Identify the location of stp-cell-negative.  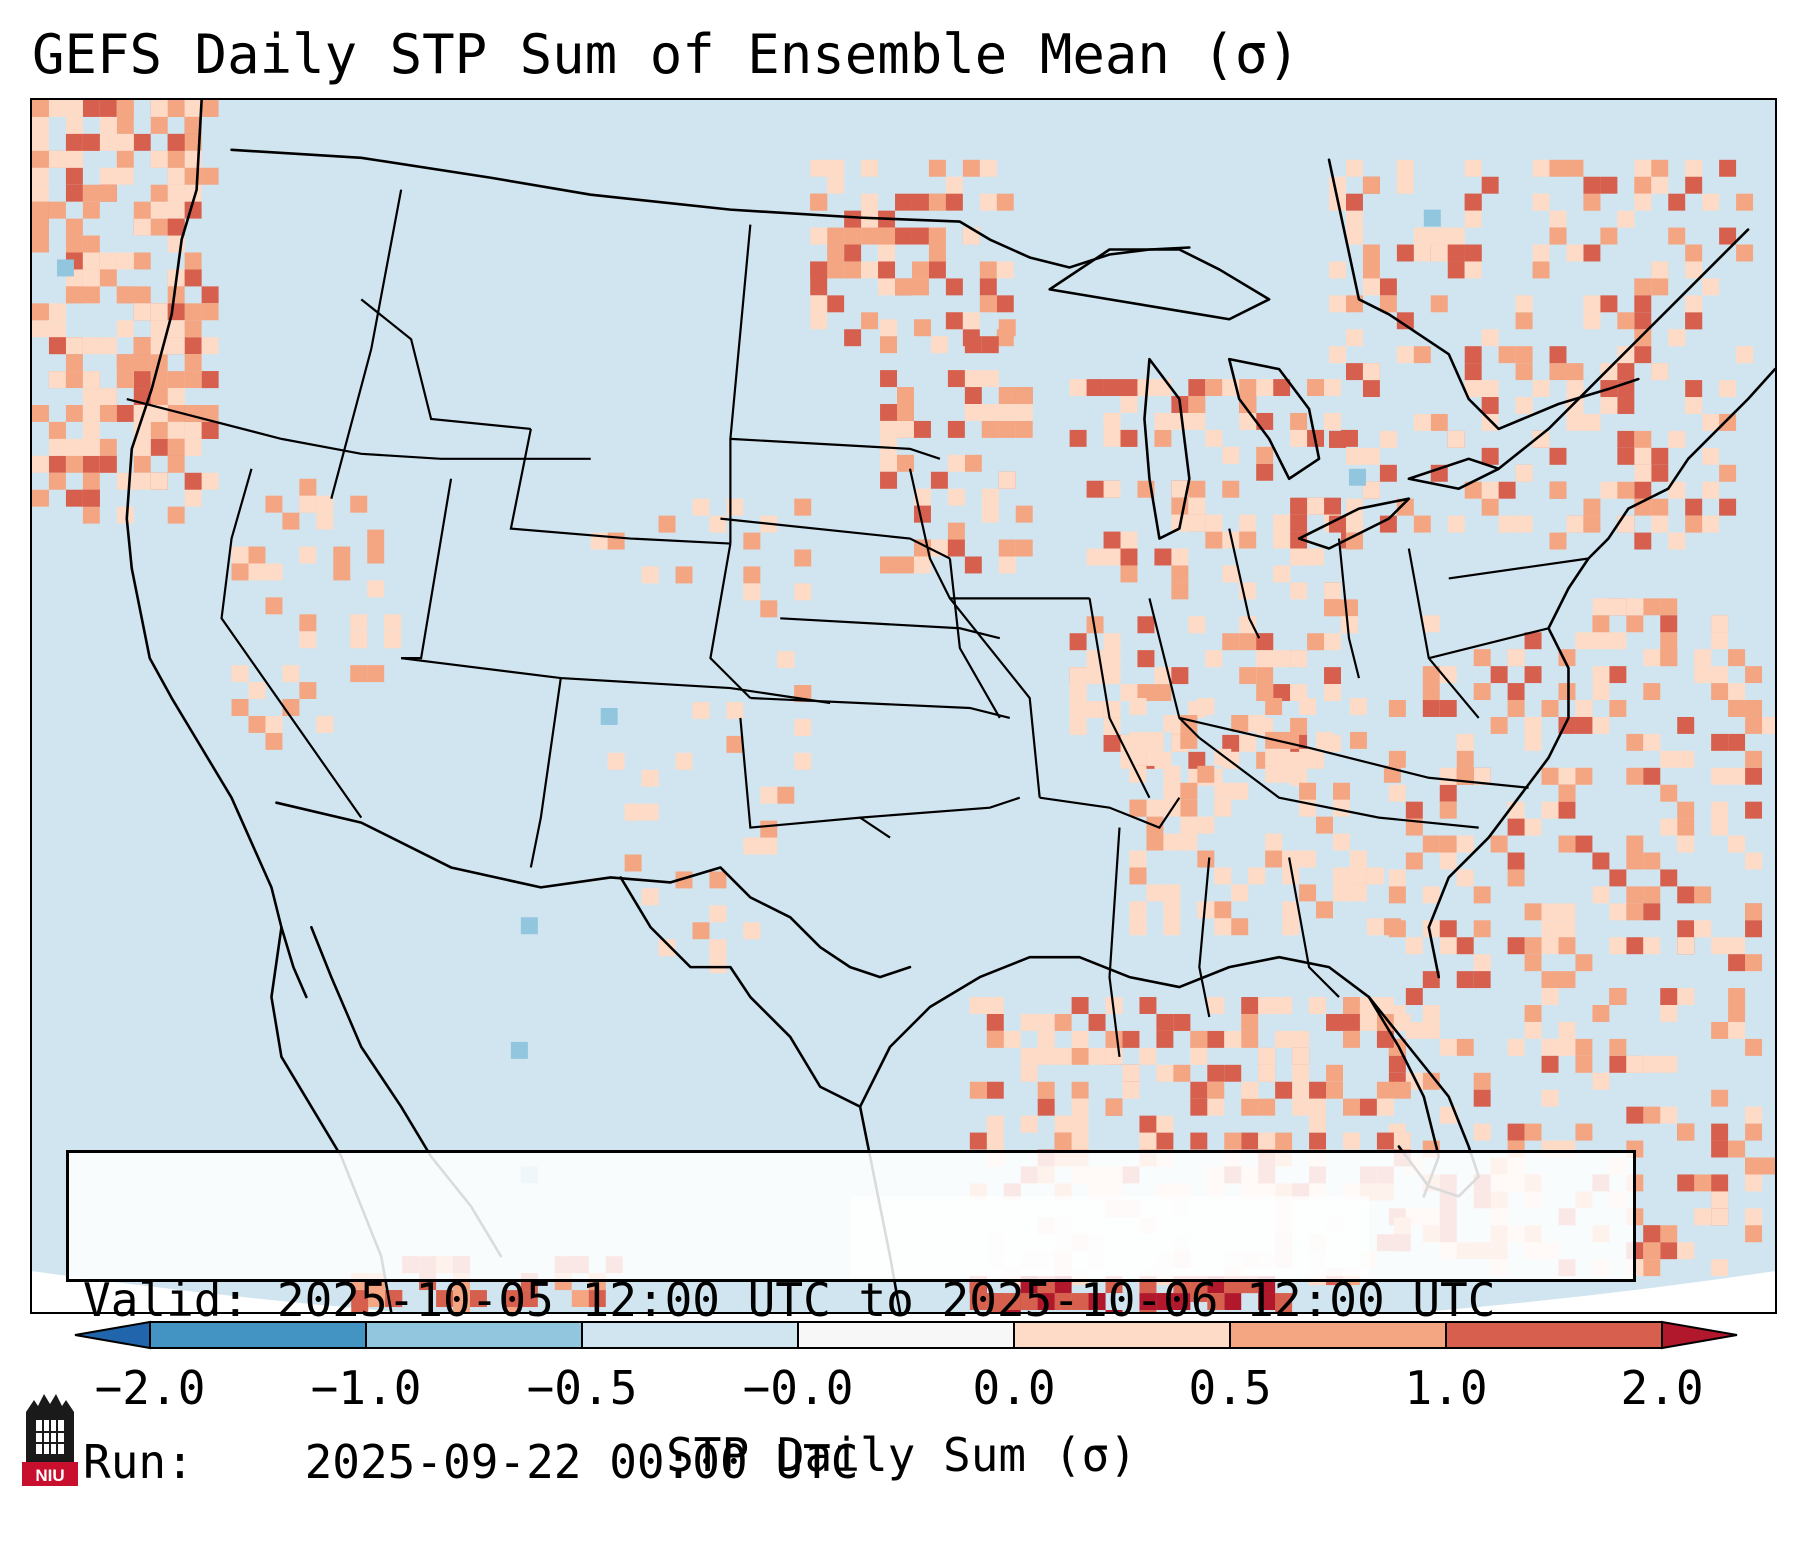
(529, 926).